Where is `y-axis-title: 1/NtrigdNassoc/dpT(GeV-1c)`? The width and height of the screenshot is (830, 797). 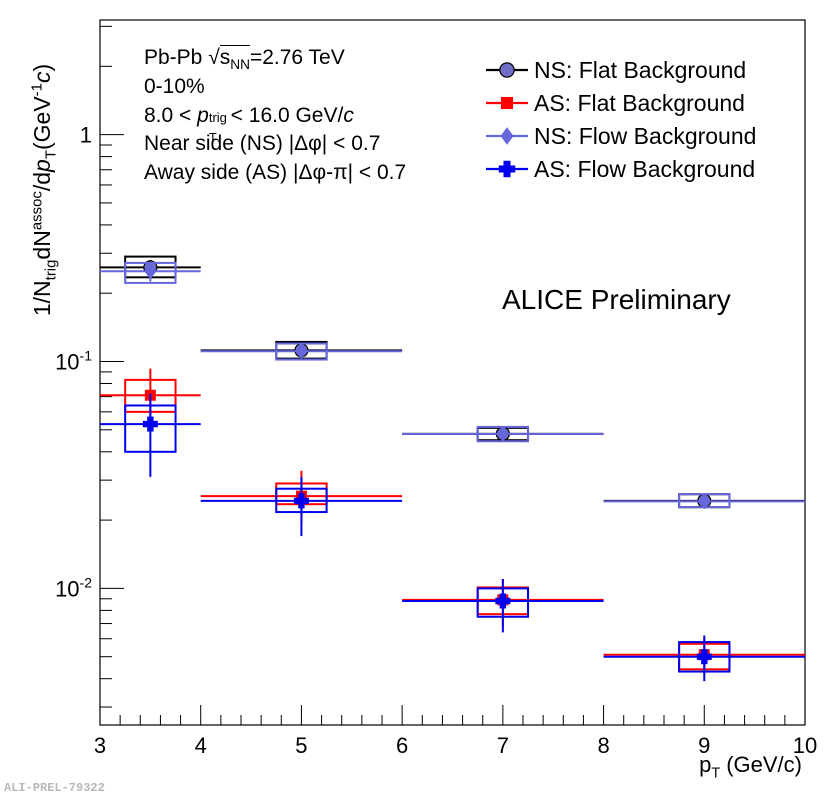 y-axis-title: 1/NtrigdNassoc/dpT(GeV-1c) is located at coordinates (44, 190).